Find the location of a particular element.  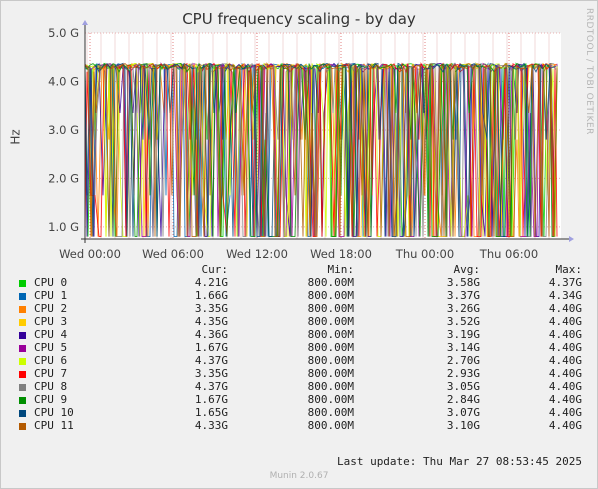

legend-series-cell: CPU 5 is located at coordinates (74, 347).